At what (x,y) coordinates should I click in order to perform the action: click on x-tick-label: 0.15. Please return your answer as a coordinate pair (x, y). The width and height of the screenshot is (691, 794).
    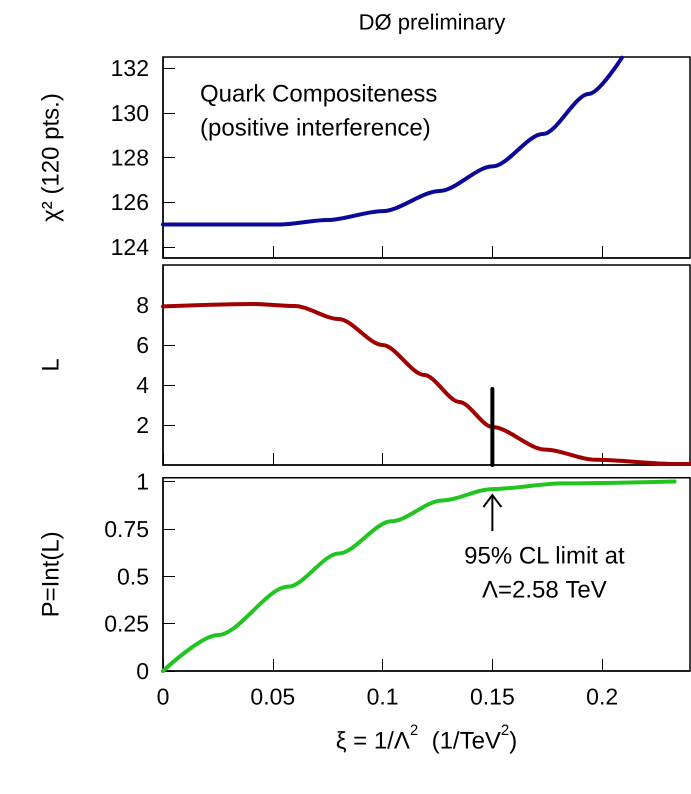
    Looking at the image, I should click on (492, 697).